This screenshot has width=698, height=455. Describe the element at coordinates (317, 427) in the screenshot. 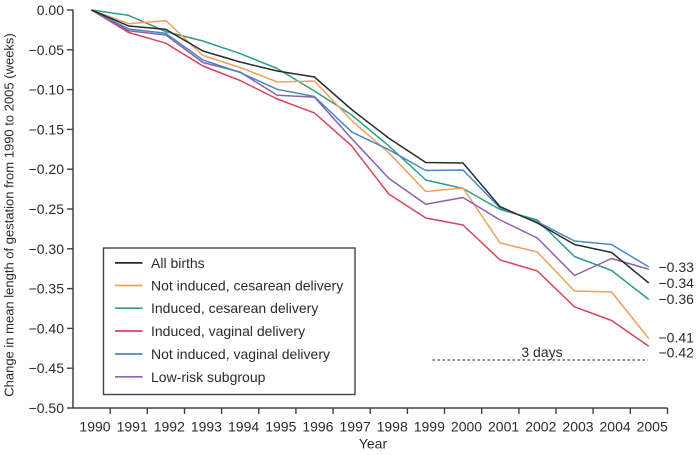

I see `svg-text: 1996` at that location.